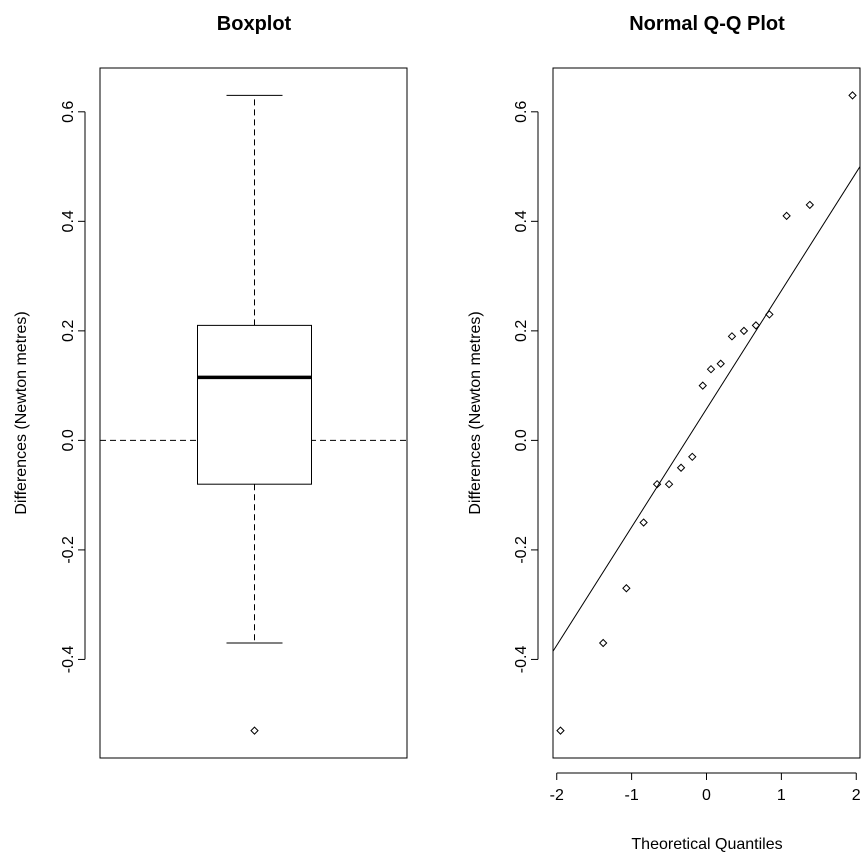 This screenshot has width=863, height=852. What do you see at coordinates (521, 550) in the screenshot?
I see `qq-y-tick-label: -0.2` at bounding box center [521, 550].